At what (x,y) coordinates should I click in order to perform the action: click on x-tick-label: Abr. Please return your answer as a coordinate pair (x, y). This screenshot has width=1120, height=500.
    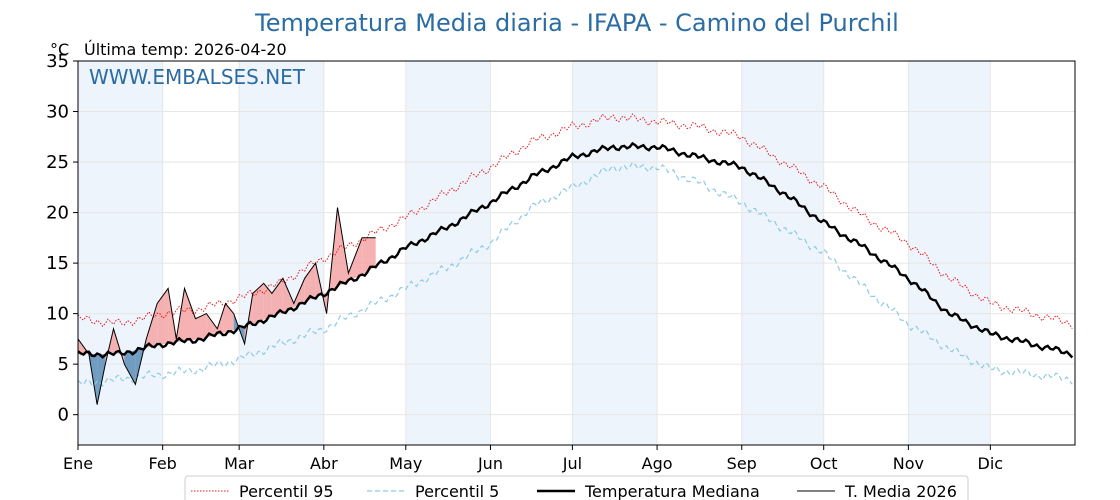
    Looking at the image, I should click on (324, 463).